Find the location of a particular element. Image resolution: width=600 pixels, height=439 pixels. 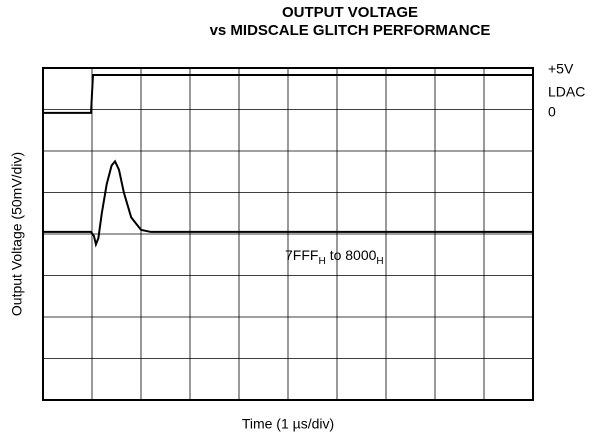

annotation-text: 7FFF is located at coordinates (301, 255).